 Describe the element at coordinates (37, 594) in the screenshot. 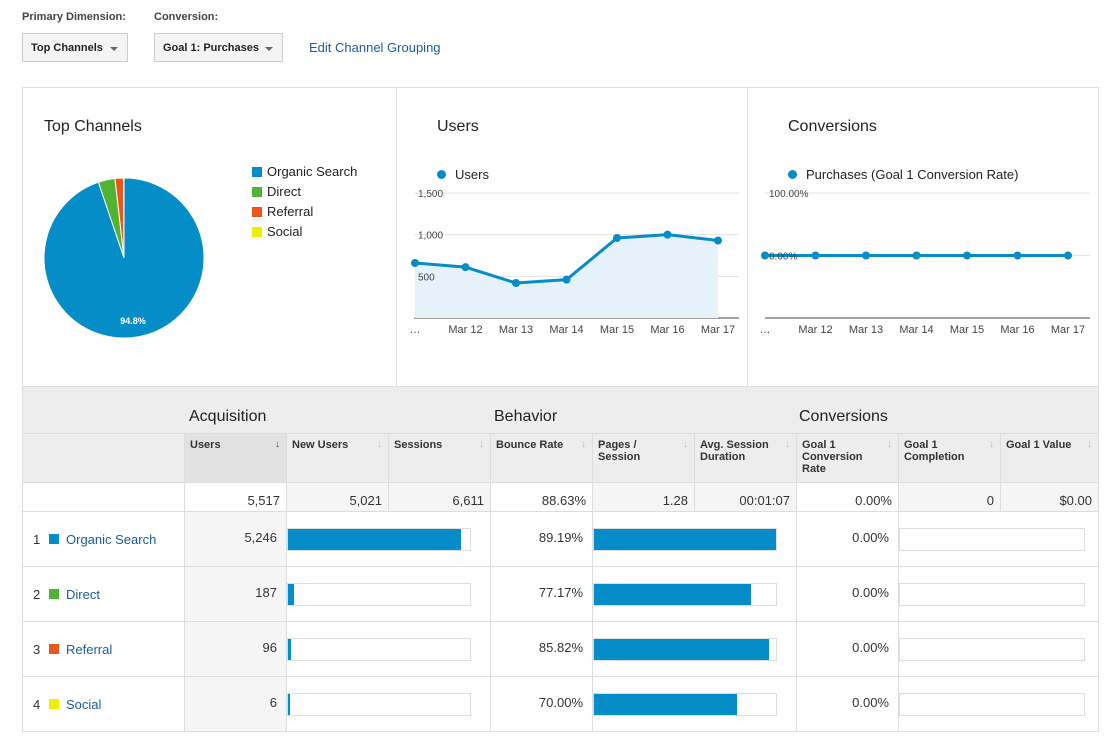

I see `row-index: 2` at that location.